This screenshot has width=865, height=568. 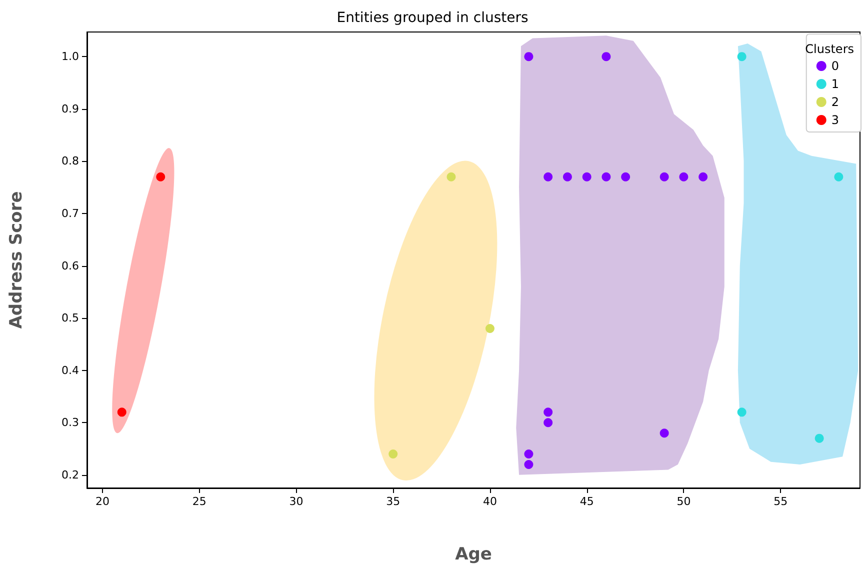 What do you see at coordinates (829, 49) in the screenshot?
I see `legend-title: Clusters` at bounding box center [829, 49].